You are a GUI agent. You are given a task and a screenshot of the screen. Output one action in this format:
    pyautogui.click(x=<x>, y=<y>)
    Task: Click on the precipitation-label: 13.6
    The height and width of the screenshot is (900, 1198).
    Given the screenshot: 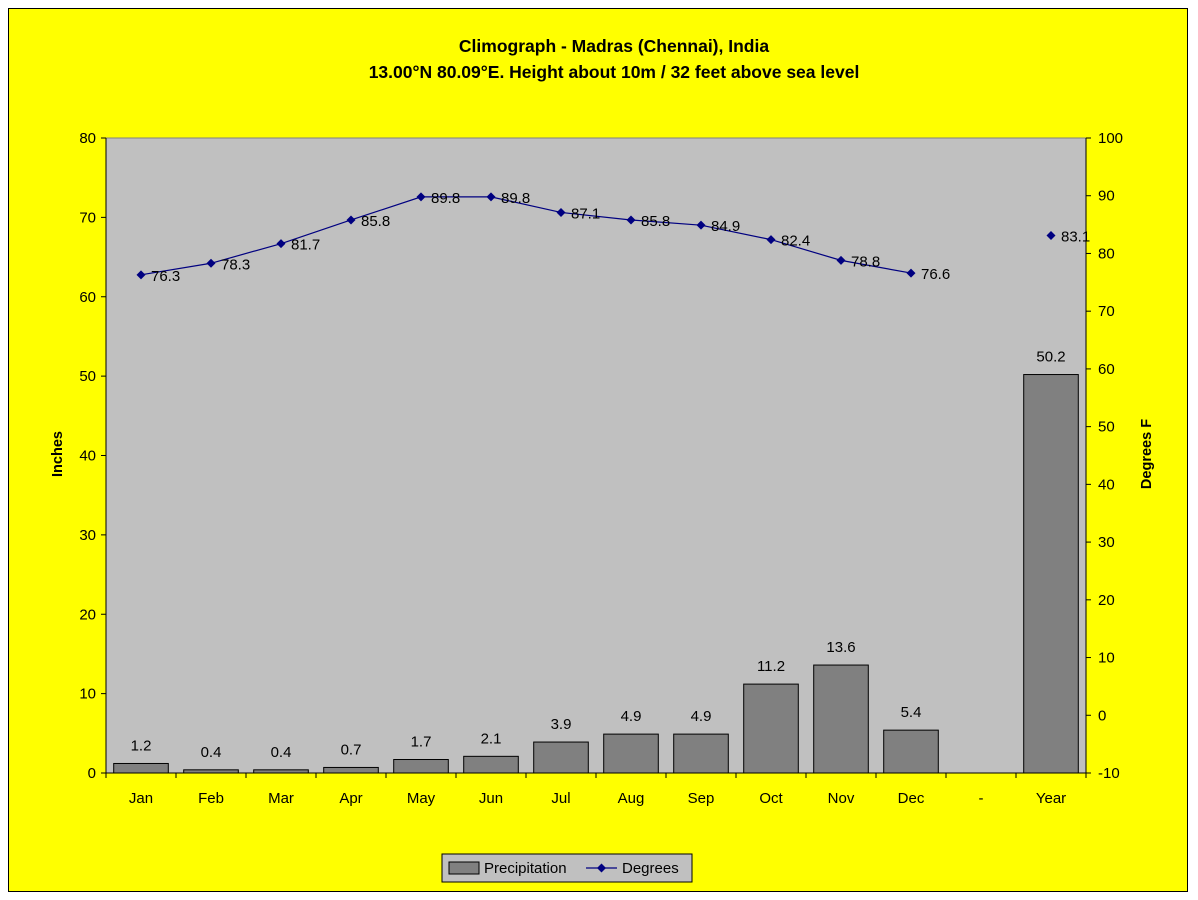 What is the action you would take?
    pyautogui.click(x=840, y=647)
    